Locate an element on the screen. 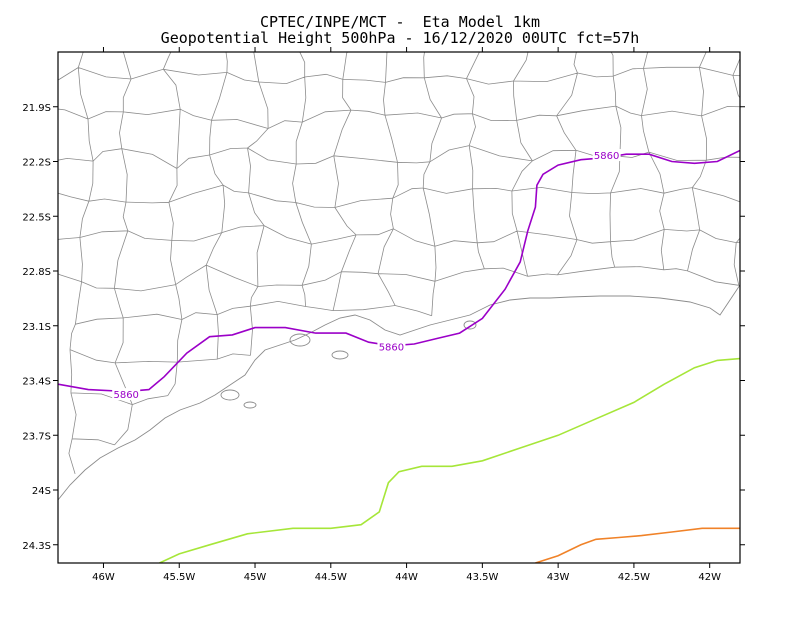 This screenshot has height=618, width=800. lat-tick-label: 22.8S is located at coordinates (36, 272).